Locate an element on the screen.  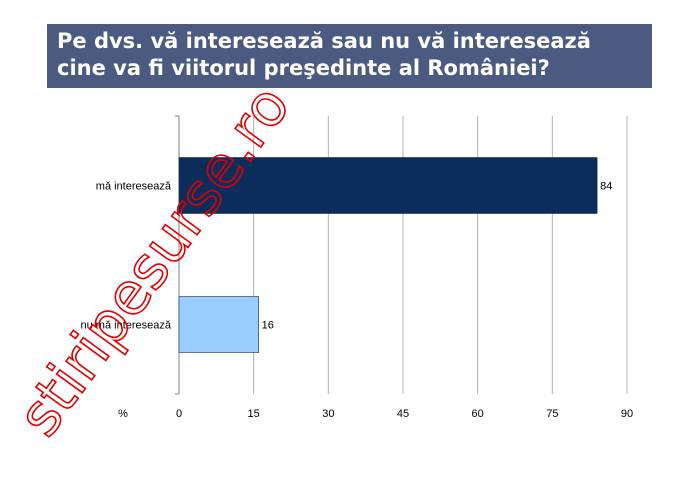
data-label: 16 is located at coordinates (268, 326).